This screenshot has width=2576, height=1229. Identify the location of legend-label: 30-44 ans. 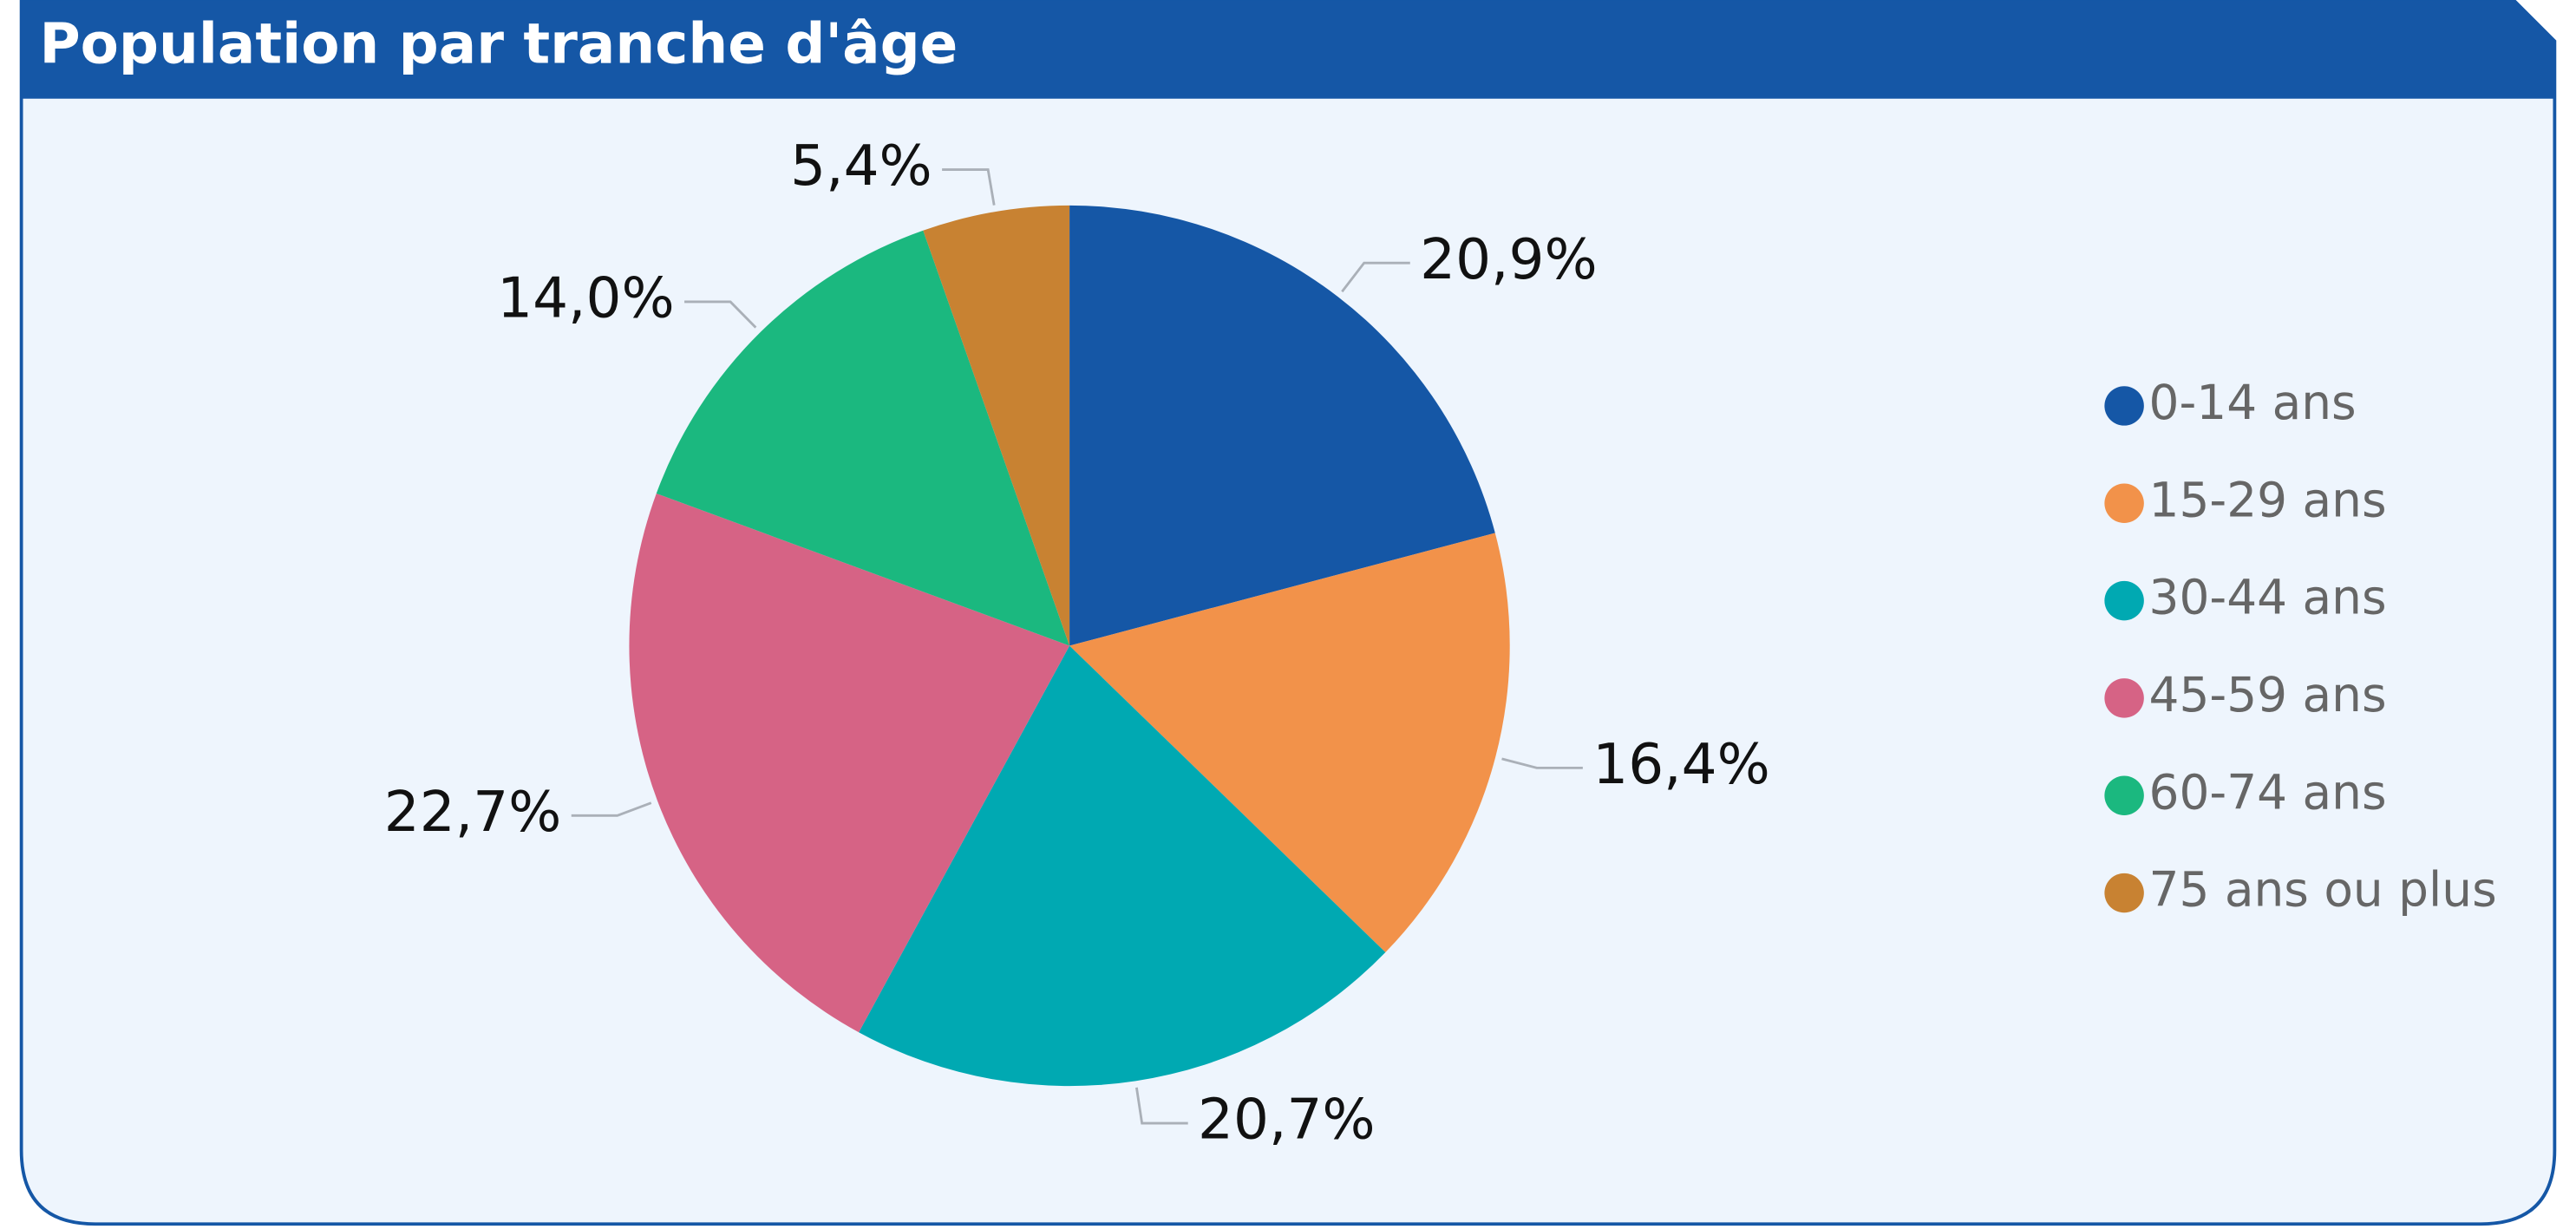
(2268, 597).